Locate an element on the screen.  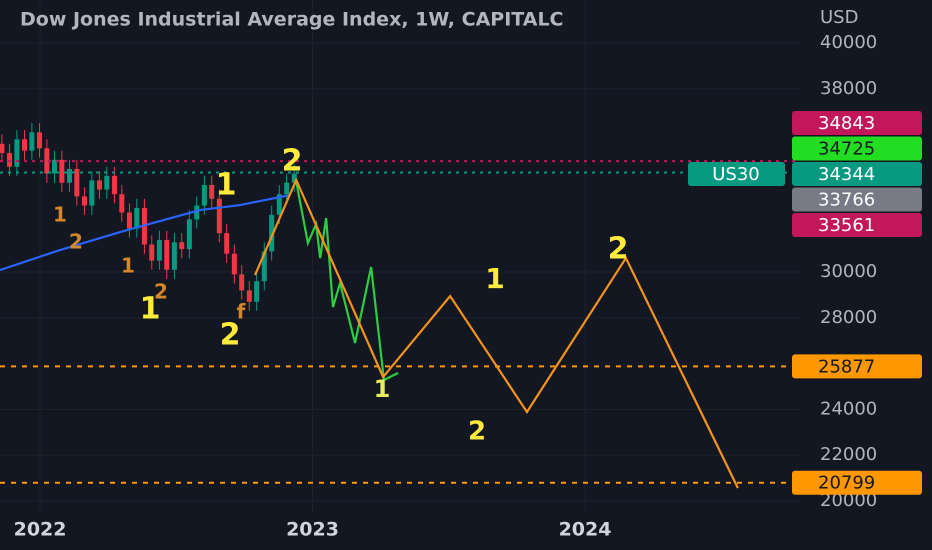
y-tick-label: 28000 is located at coordinates (848, 317).